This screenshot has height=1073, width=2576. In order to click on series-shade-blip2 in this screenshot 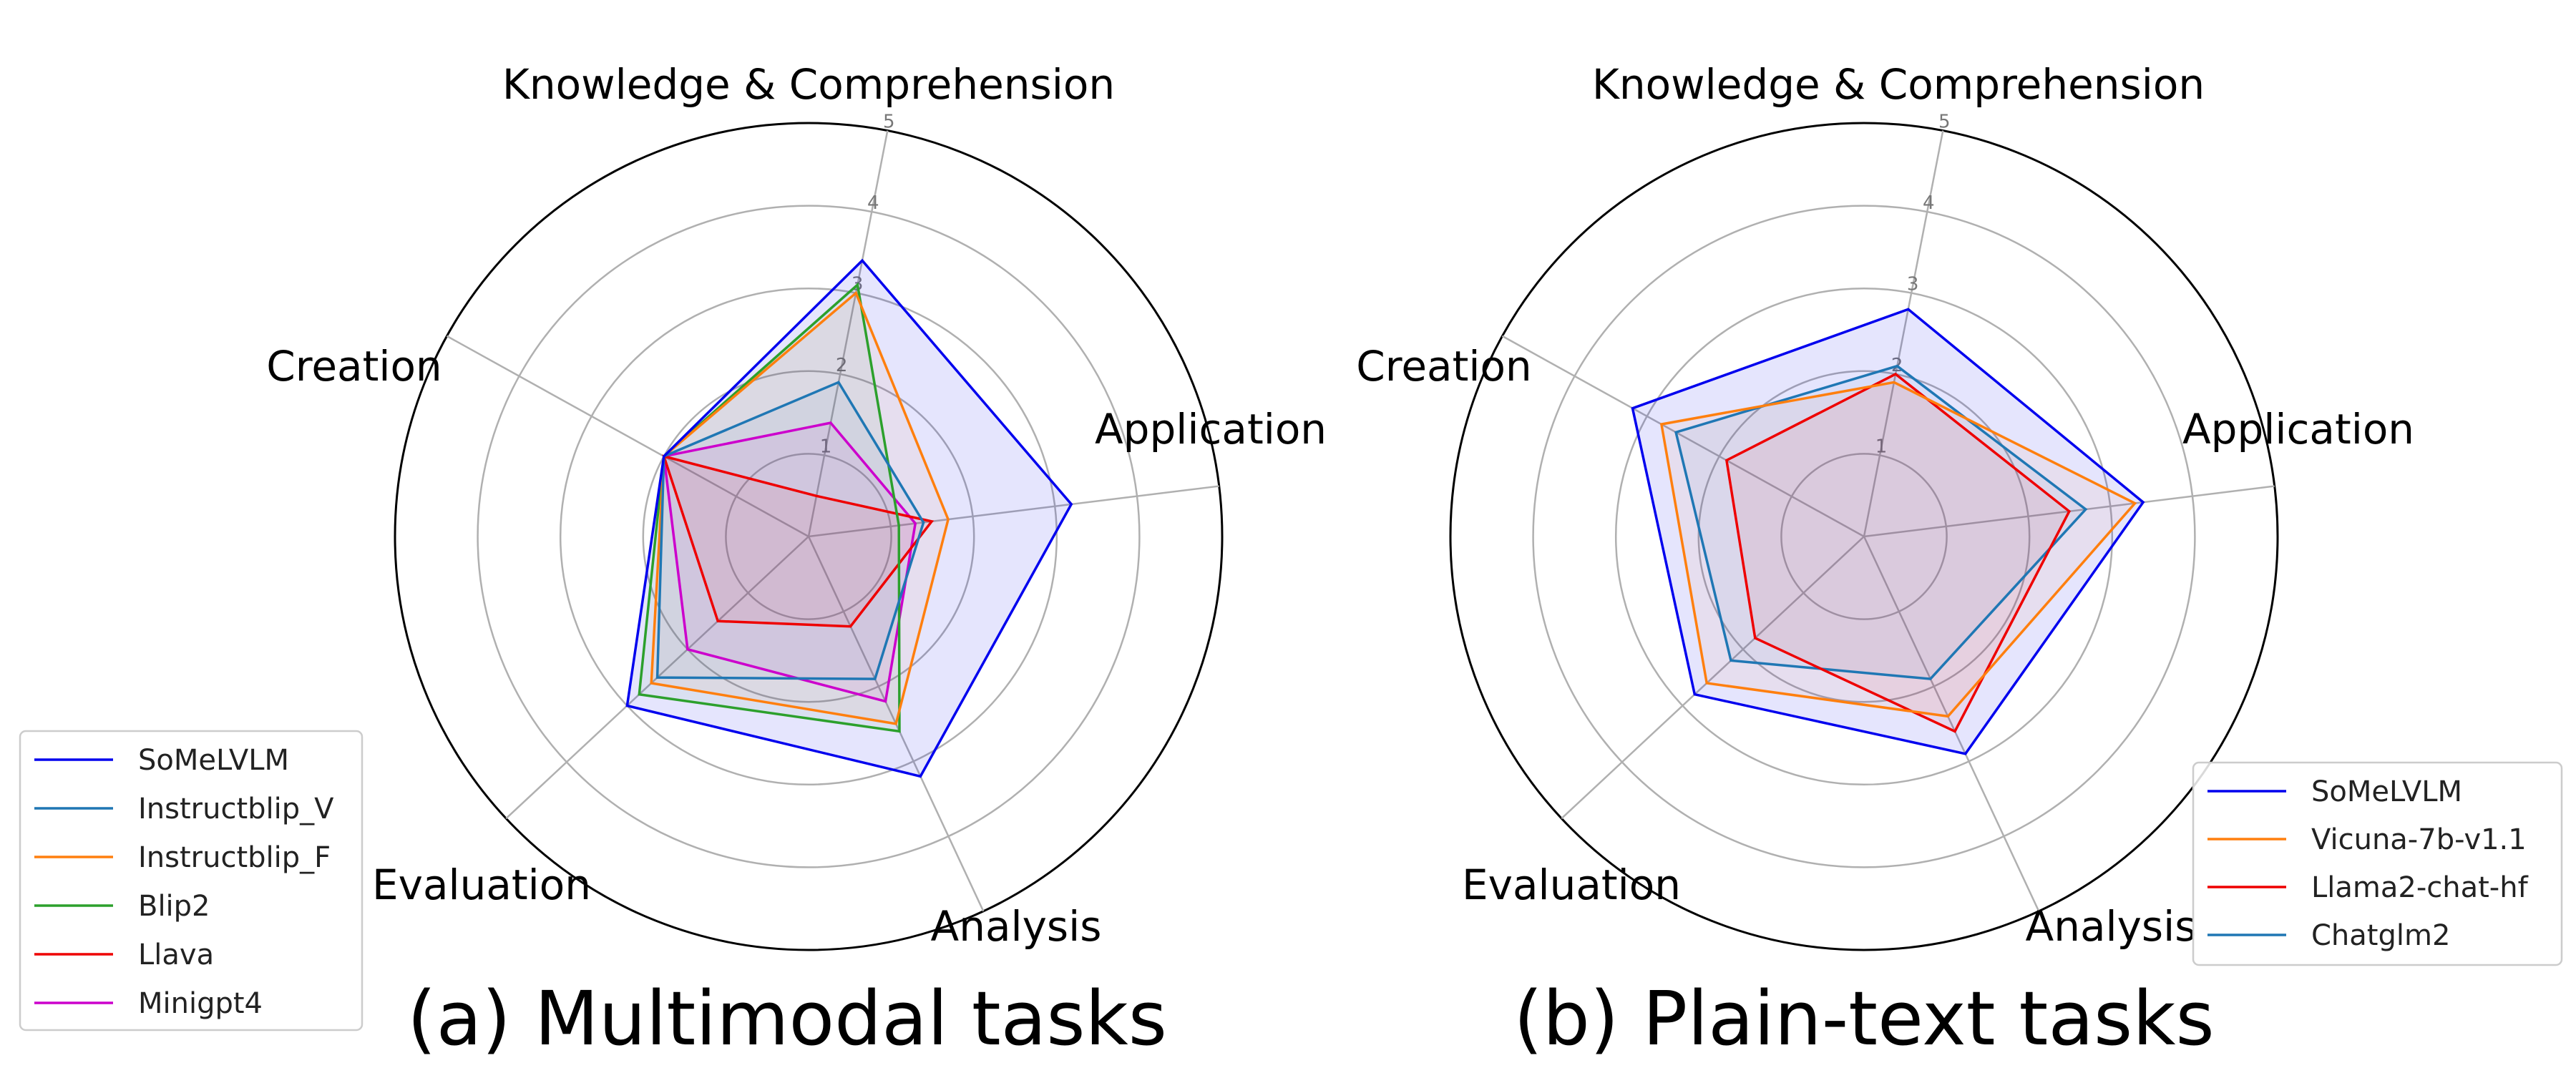, I will do `click(769, 508)`.